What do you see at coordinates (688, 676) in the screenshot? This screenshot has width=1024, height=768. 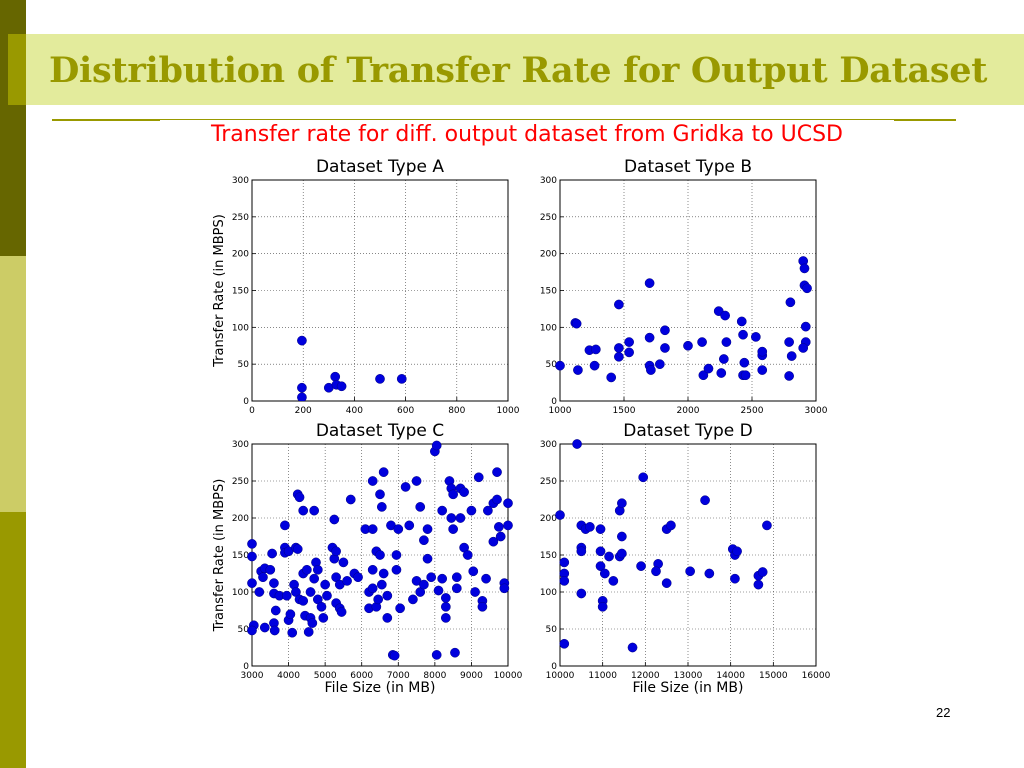 I see `x-tick-label: 13000` at bounding box center [688, 676].